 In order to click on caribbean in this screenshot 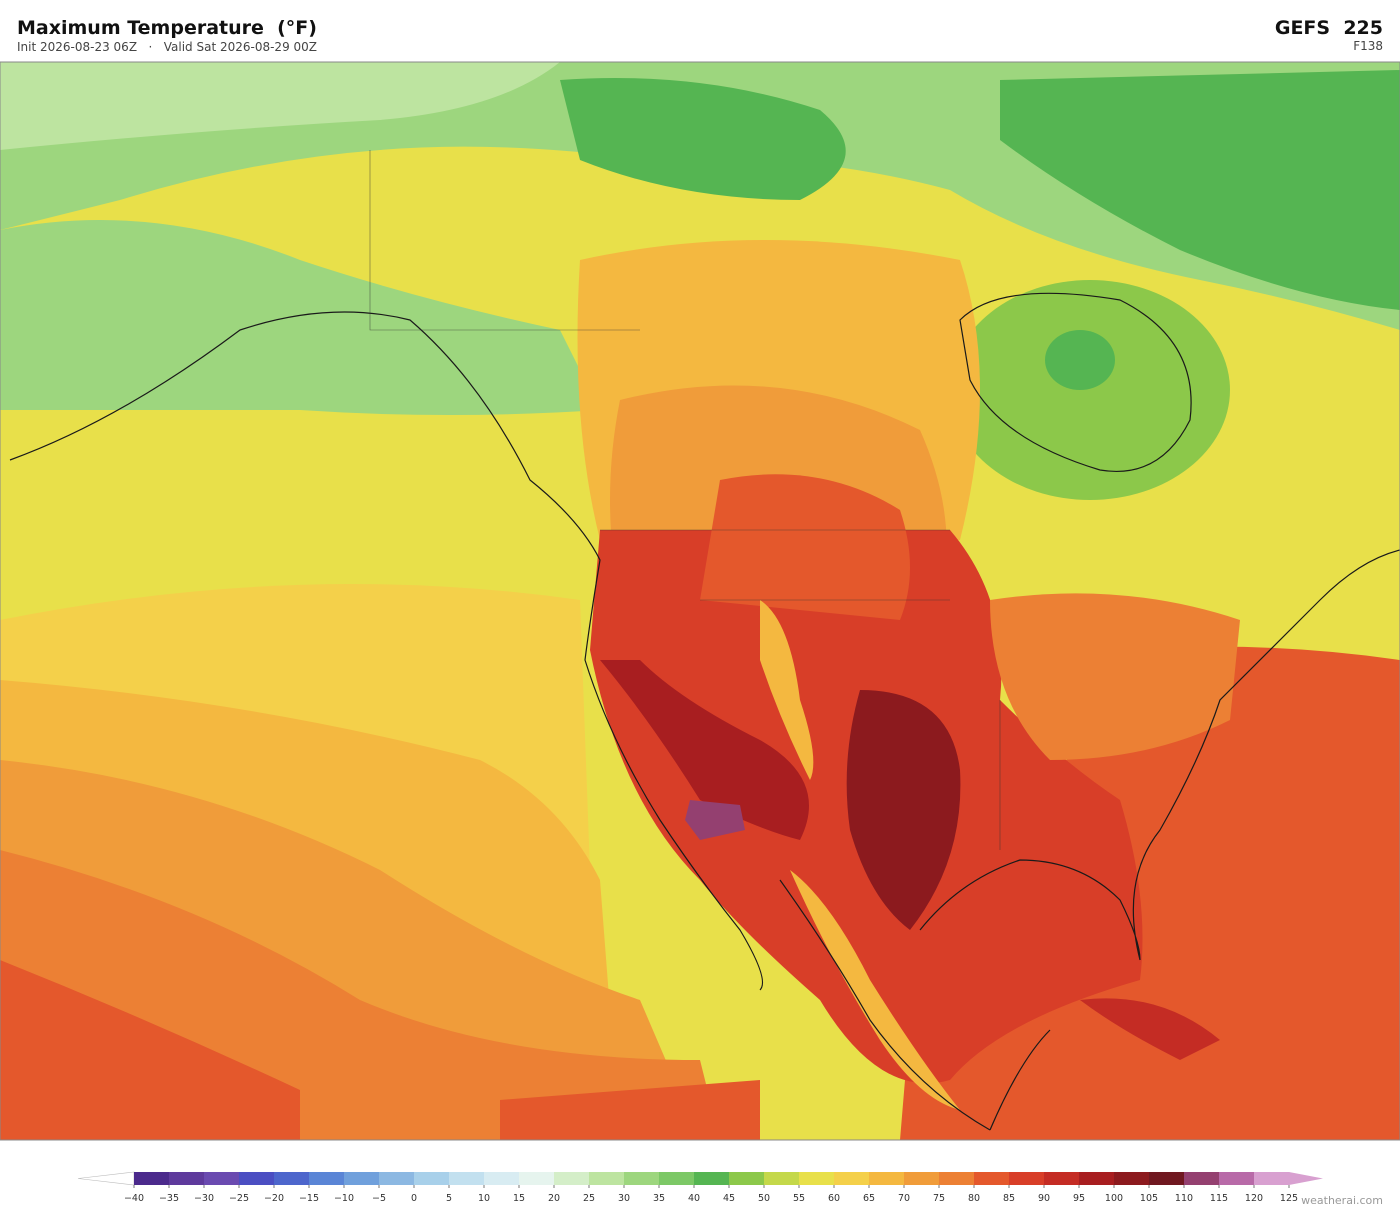, I will do `click(1150, 1029)`.